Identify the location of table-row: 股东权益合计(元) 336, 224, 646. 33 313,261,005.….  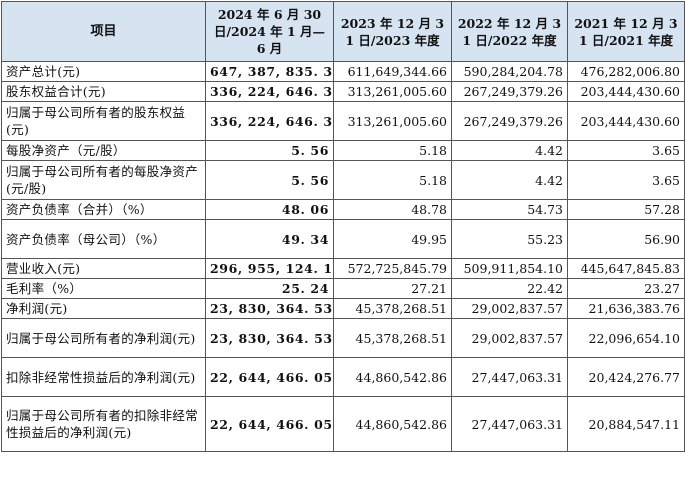
(343, 91).